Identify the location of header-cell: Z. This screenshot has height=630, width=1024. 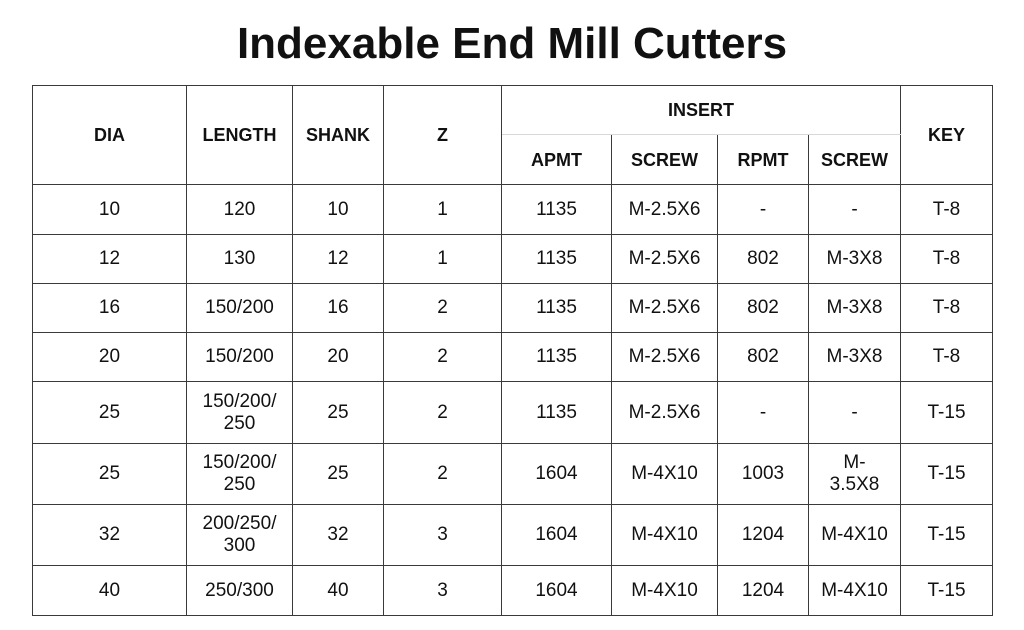
(442, 135).